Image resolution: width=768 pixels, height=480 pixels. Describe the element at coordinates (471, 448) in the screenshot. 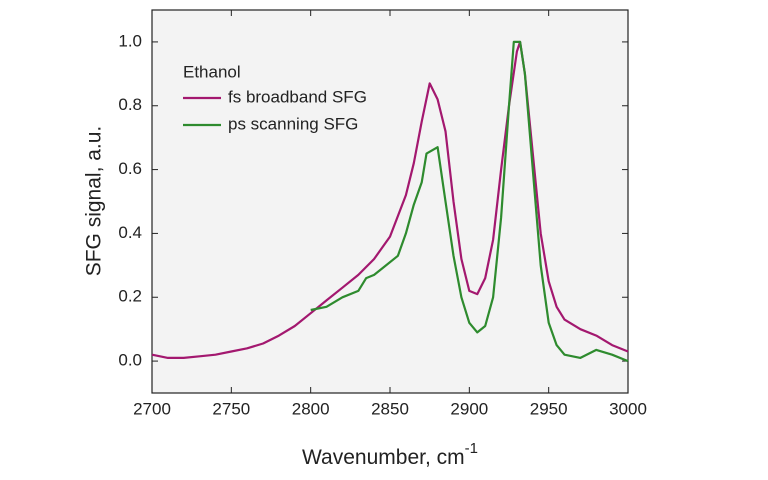

I see `x-axis-label-sup: -1` at that location.